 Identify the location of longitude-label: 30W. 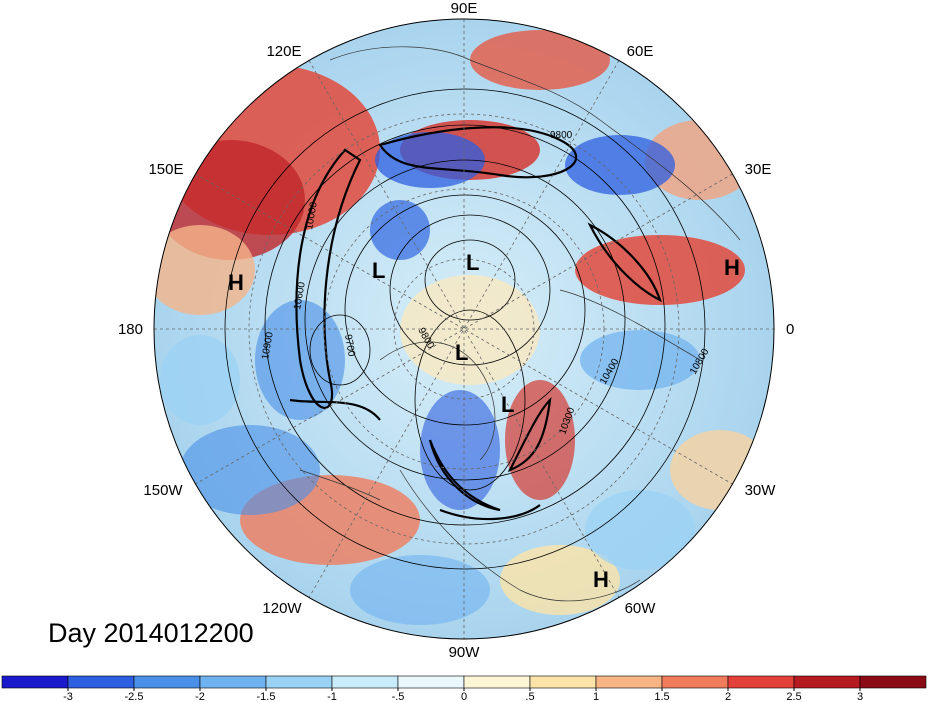
(761, 490).